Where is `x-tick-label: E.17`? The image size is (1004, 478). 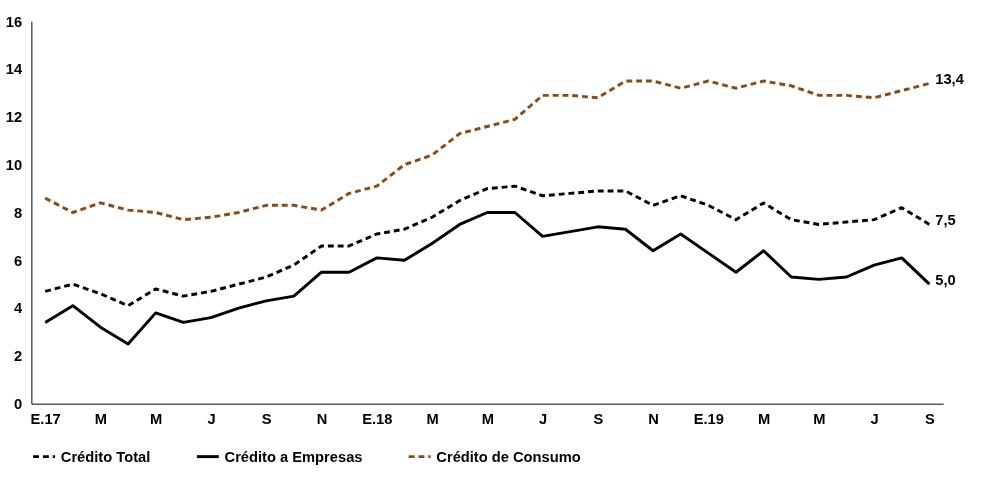
x-tick-label: E.17 is located at coordinates (45, 418).